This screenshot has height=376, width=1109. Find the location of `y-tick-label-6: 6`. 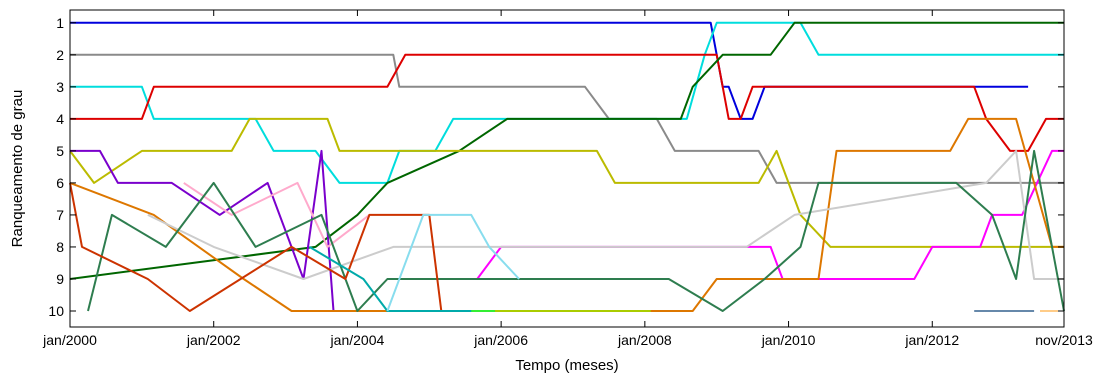

y-tick-label-6: 6 is located at coordinates (60, 183).